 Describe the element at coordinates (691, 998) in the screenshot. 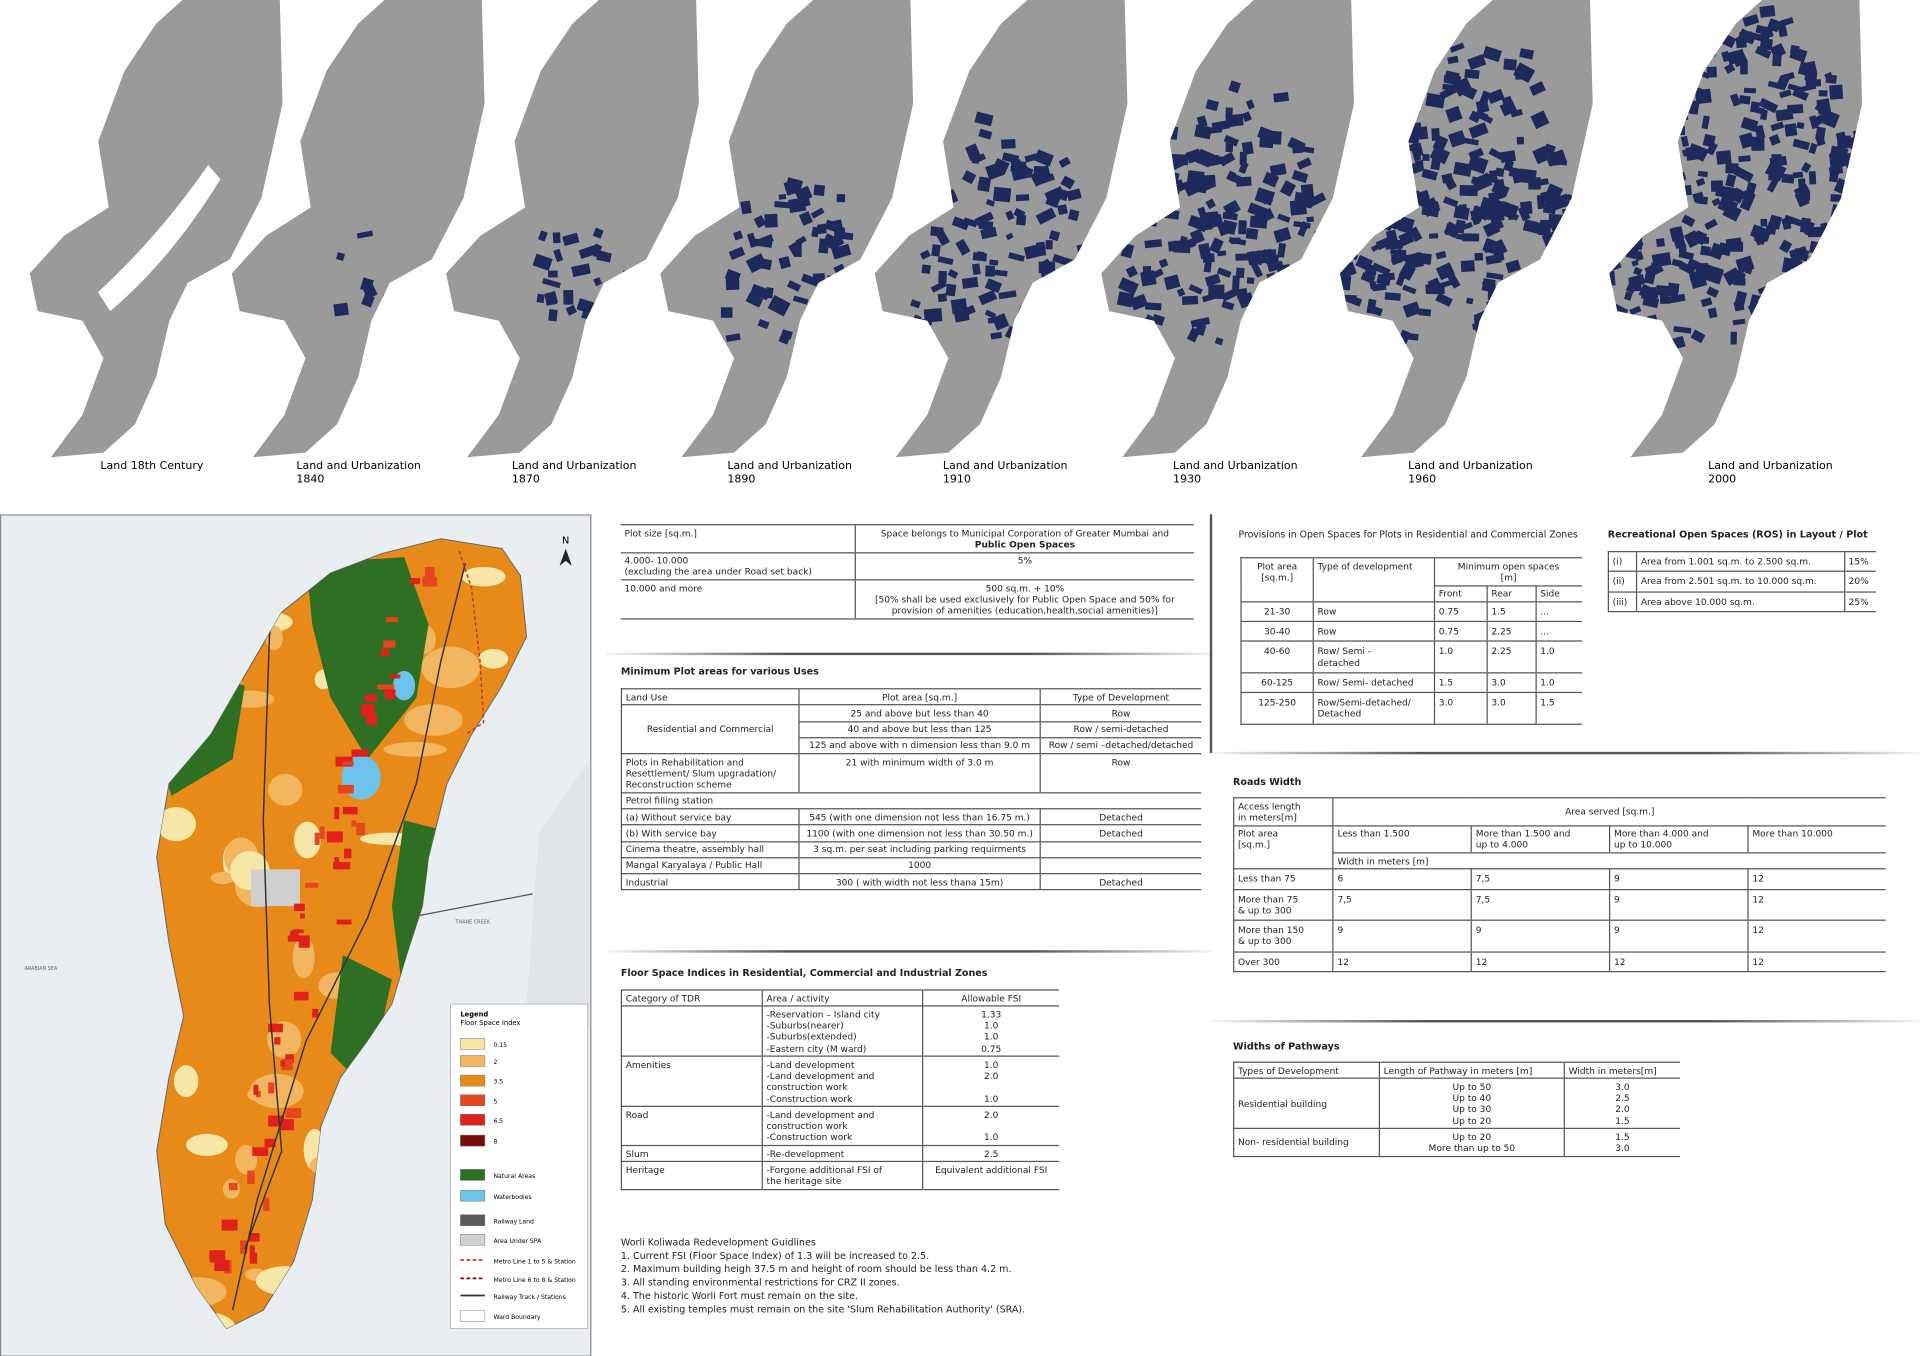

I see `table-cell: Category of TDR` at that location.